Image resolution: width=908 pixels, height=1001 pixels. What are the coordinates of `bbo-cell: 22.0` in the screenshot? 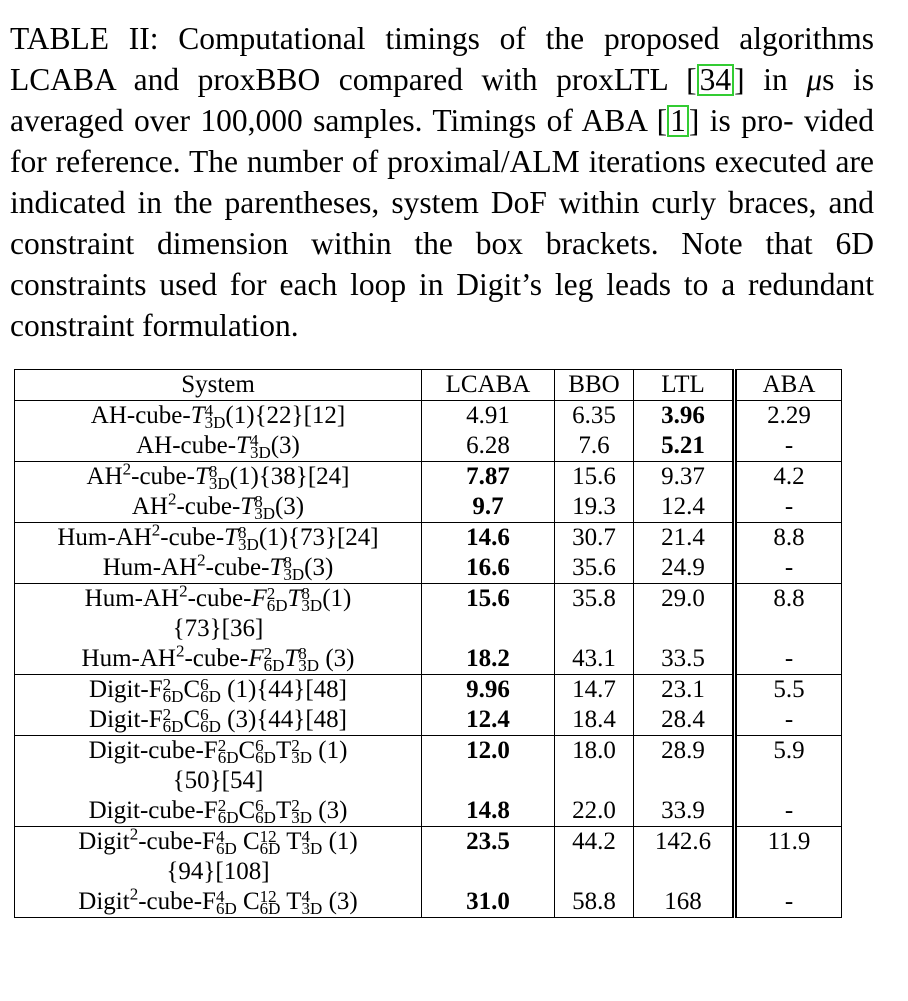 It's located at (594, 811).